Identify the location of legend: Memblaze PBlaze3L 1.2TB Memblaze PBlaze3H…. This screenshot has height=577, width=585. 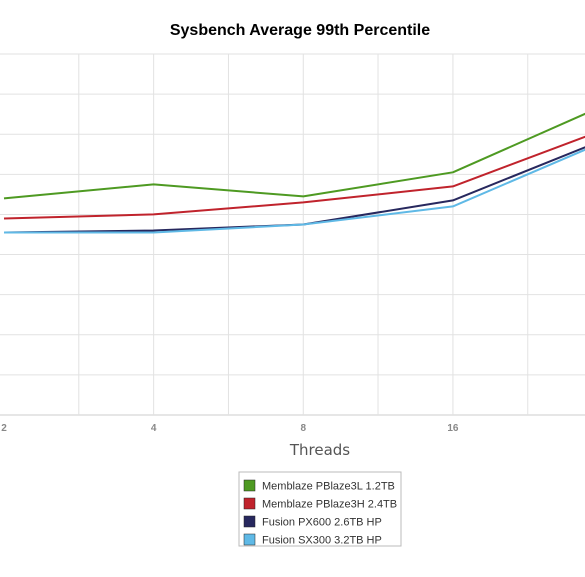
(320, 509).